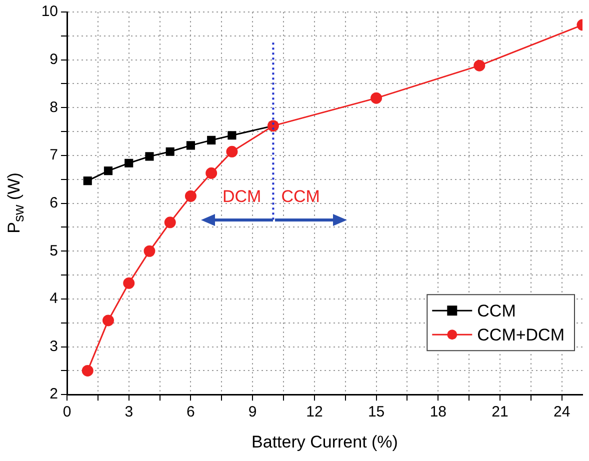 The width and height of the screenshot is (589, 461). What do you see at coordinates (500, 412) in the screenshot?
I see `x-tick-label: 21` at bounding box center [500, 412].